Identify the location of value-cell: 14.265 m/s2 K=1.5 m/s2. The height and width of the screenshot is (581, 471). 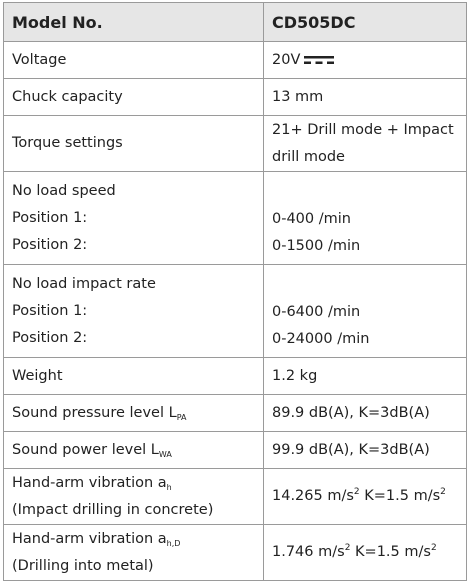
(365, 496).